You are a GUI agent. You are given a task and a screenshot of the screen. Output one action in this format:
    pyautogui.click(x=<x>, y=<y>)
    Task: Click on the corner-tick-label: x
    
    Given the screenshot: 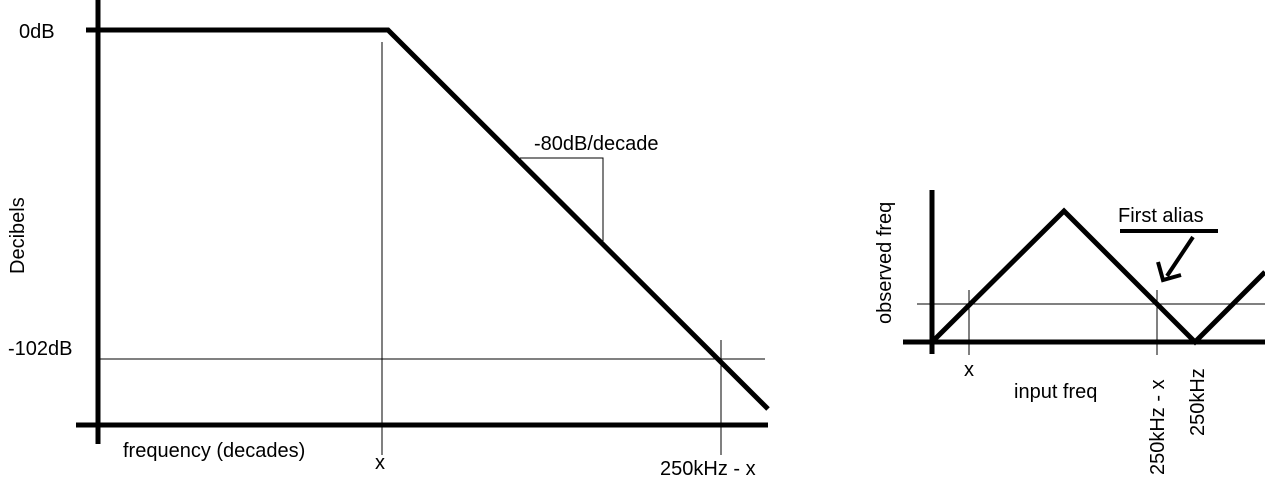 What is the action you would take?
    pyautogui.click(x=380, y=463)
    